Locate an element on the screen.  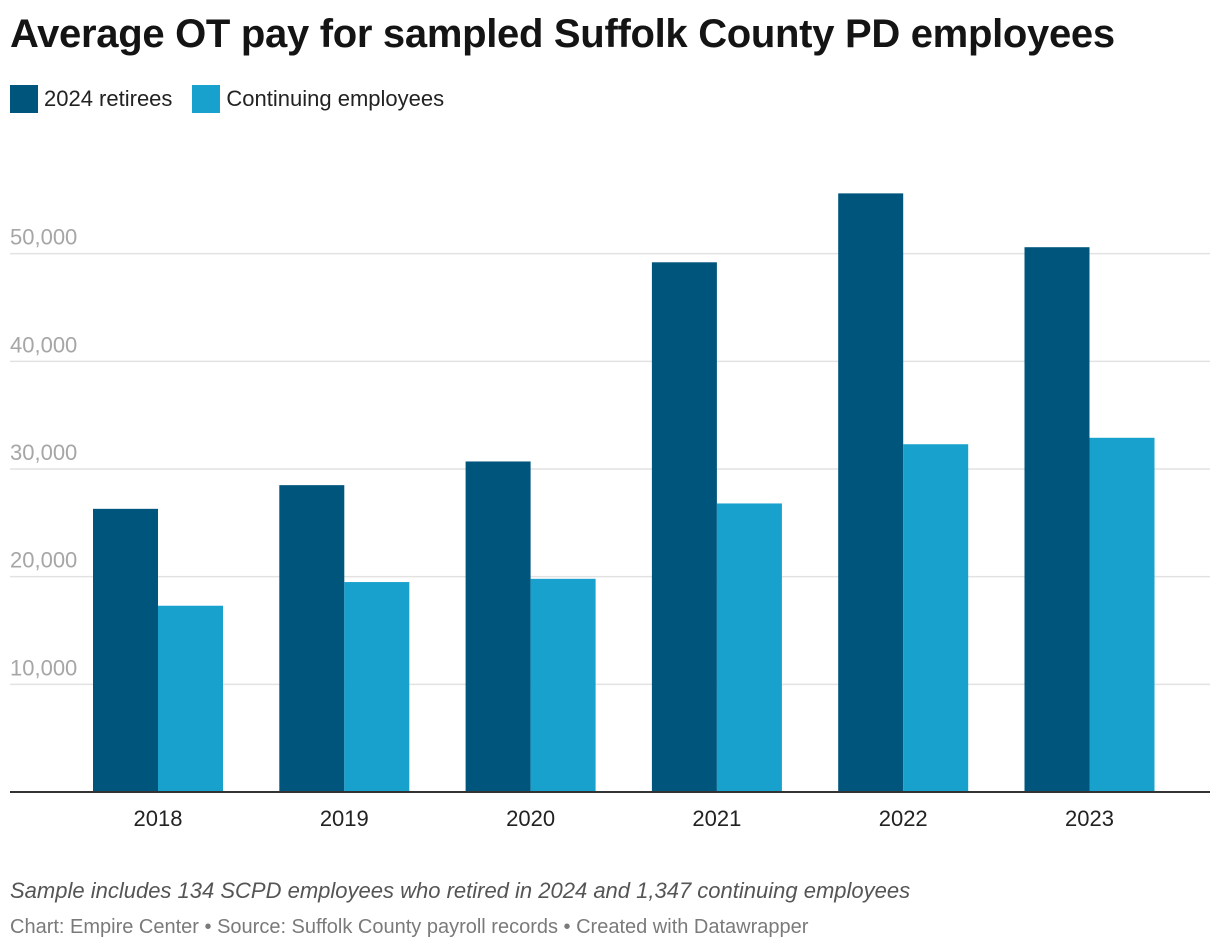
chart-legend: 2024 retirees Continuing employees is located at coordinates (237, 99).